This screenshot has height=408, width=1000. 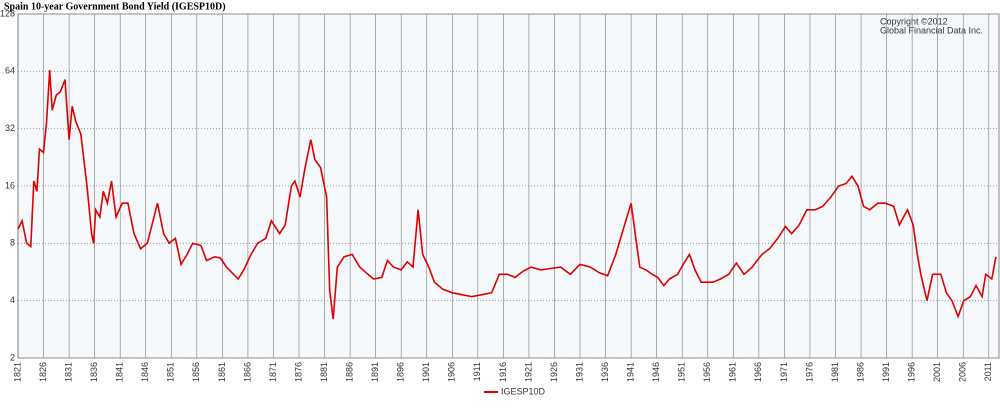 I want to click on y-tick-label: 32, so click(x=10, y=128).